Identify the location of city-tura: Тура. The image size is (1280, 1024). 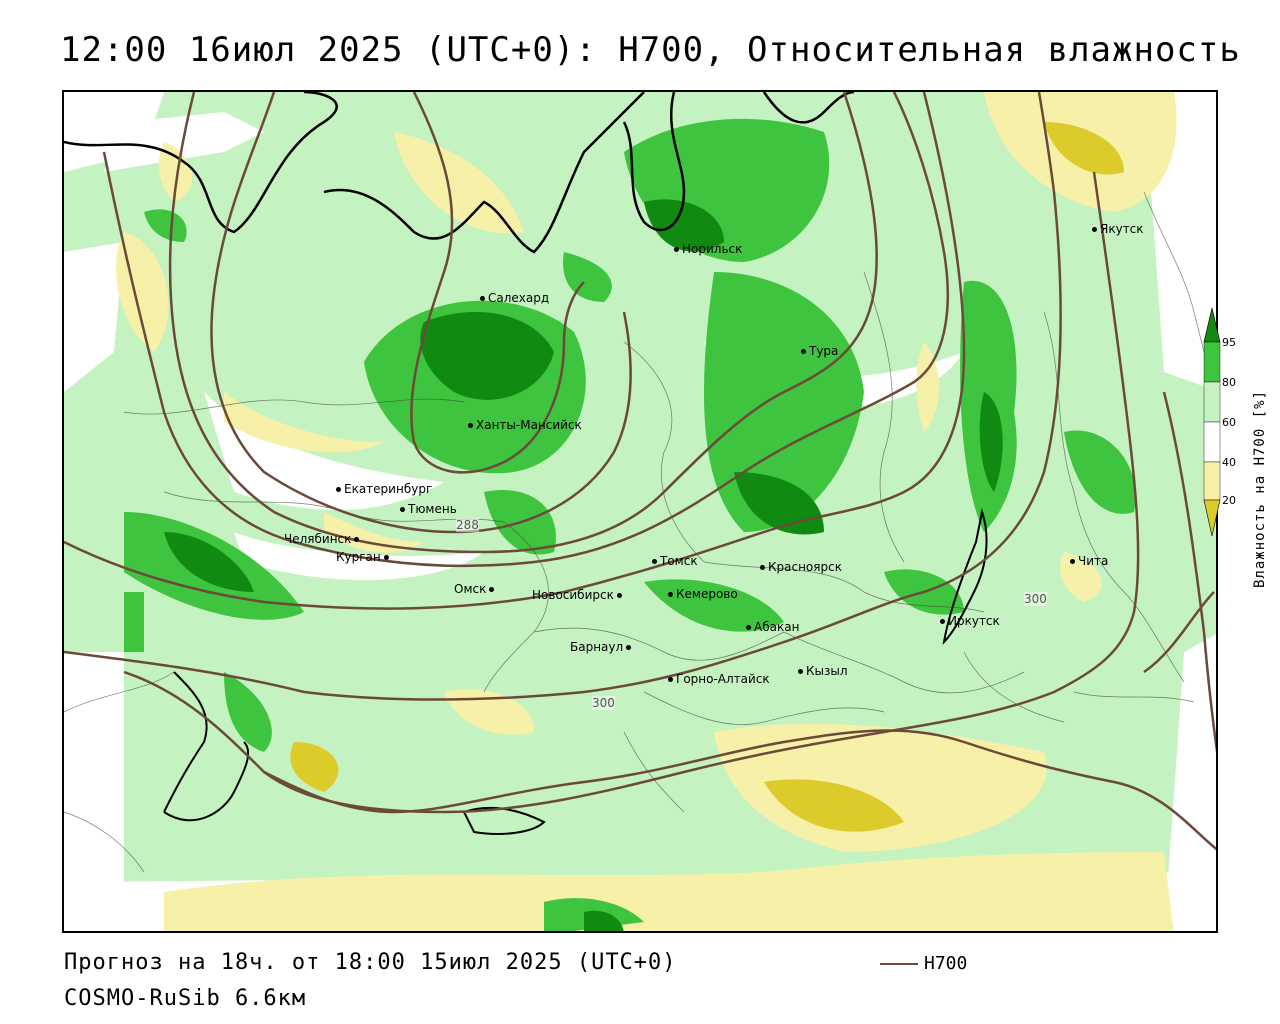
(819, 351).